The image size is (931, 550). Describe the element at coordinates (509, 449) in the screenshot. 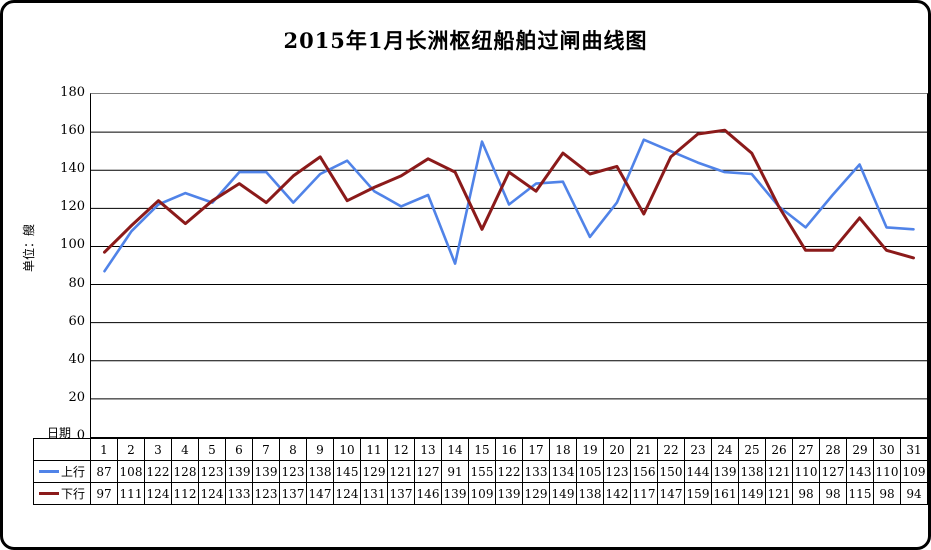

I see `day-header-cell: 16` at that location.